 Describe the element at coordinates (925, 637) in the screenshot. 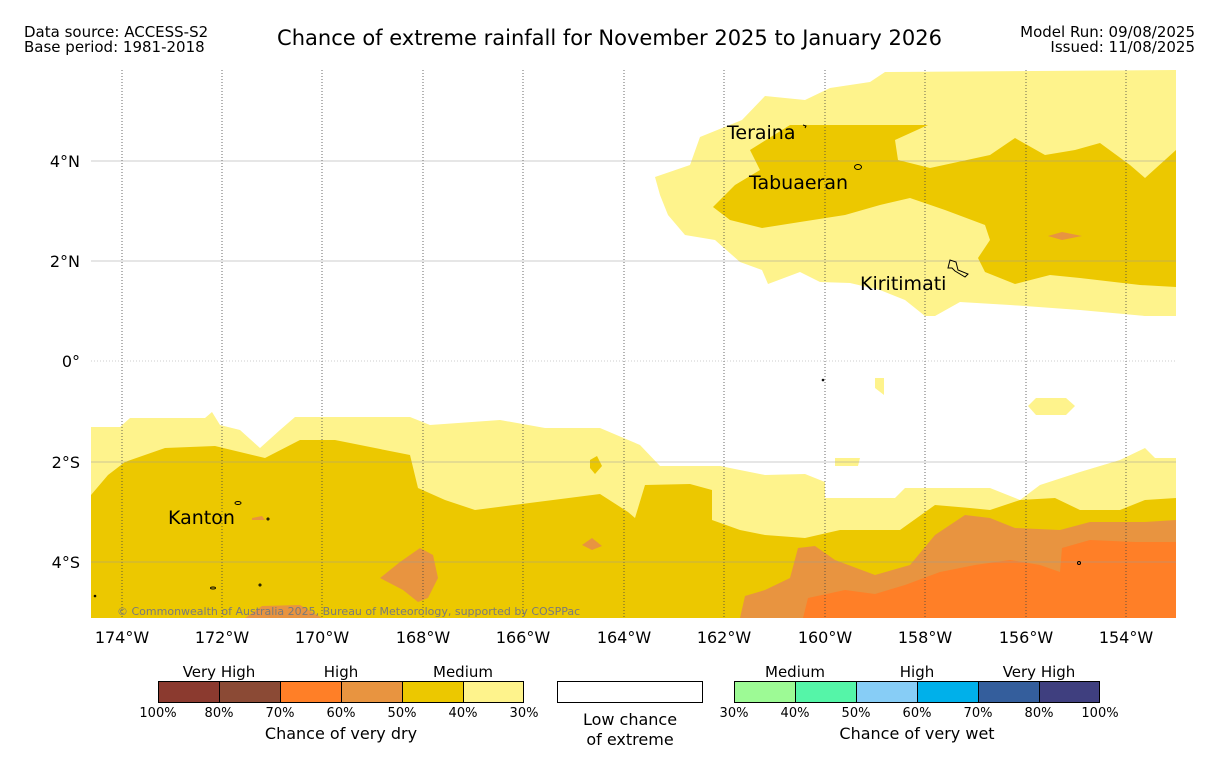

I see `lon-label-158w: 158°W` at that location.